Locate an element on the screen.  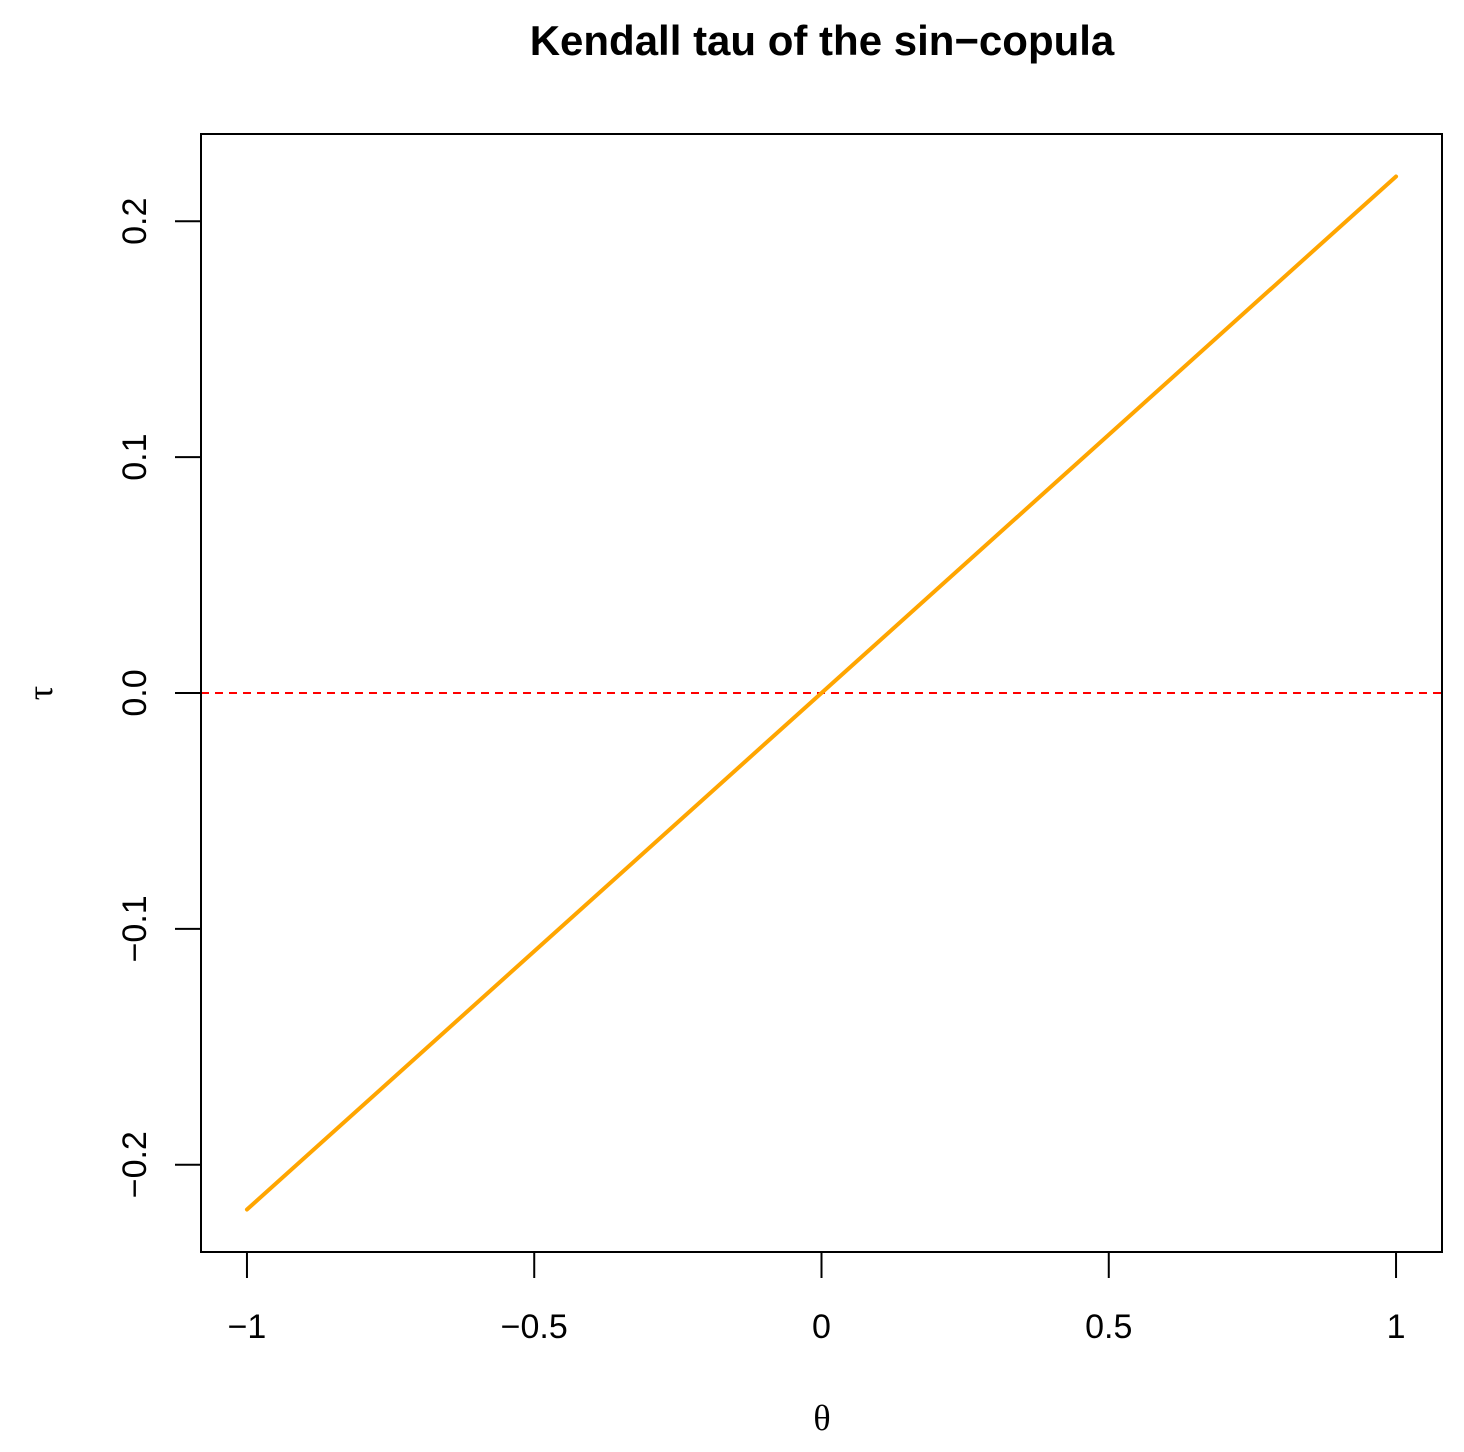
y-tick-label-2: 0.0 is located at coordinates (135, 692).